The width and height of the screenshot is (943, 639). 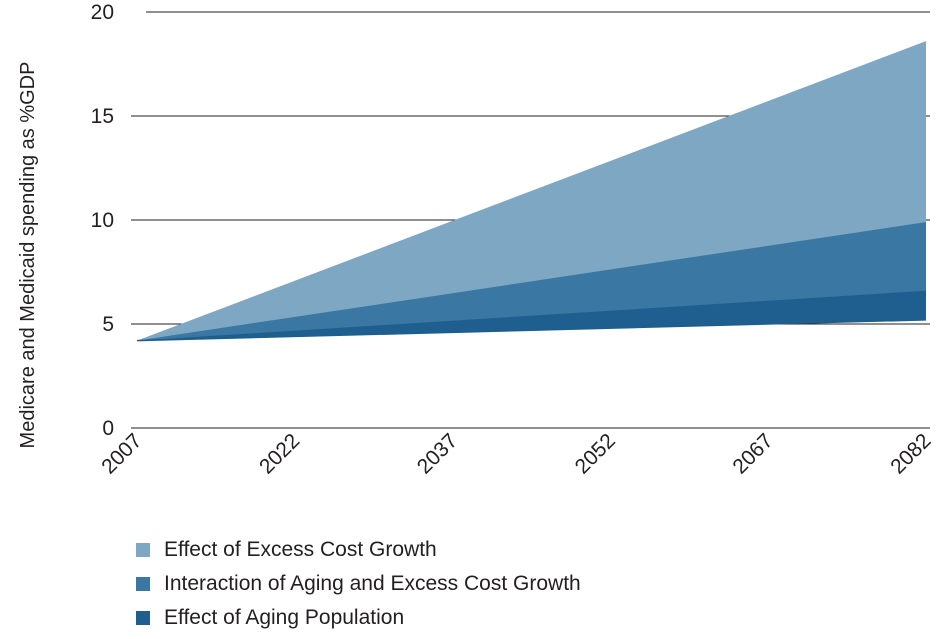 I want to click on y-tick-label: 10, so click(x=102, y=220).